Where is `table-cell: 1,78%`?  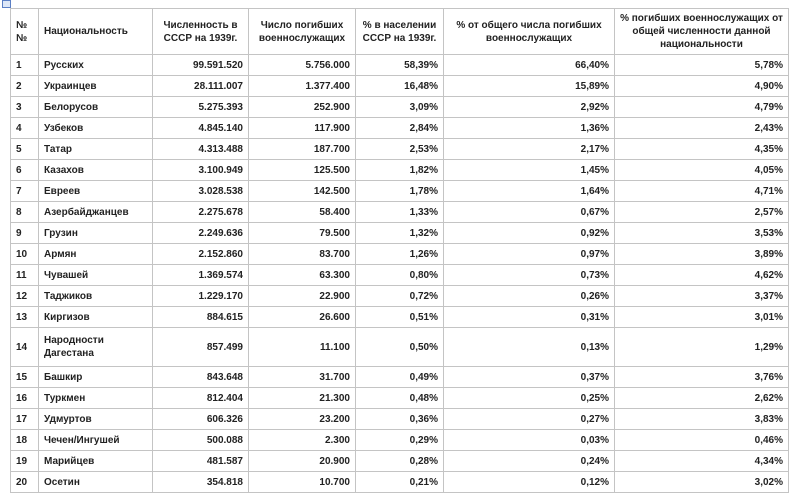
table-cell: 1,78% is located at coordinates (399, 191).